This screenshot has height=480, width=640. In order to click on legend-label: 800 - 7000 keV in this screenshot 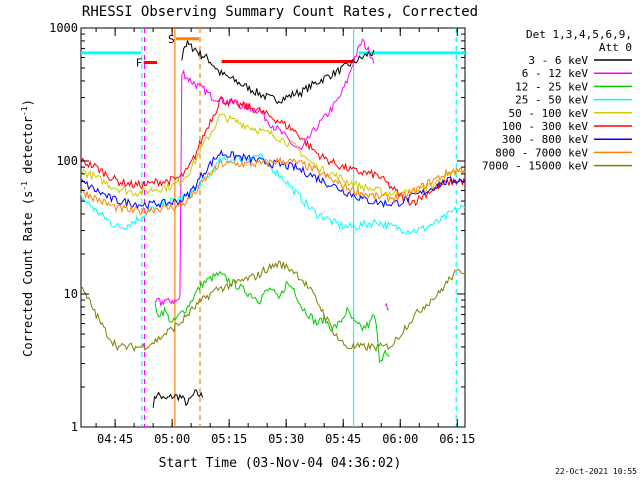, I will do `click(541, 152)`.